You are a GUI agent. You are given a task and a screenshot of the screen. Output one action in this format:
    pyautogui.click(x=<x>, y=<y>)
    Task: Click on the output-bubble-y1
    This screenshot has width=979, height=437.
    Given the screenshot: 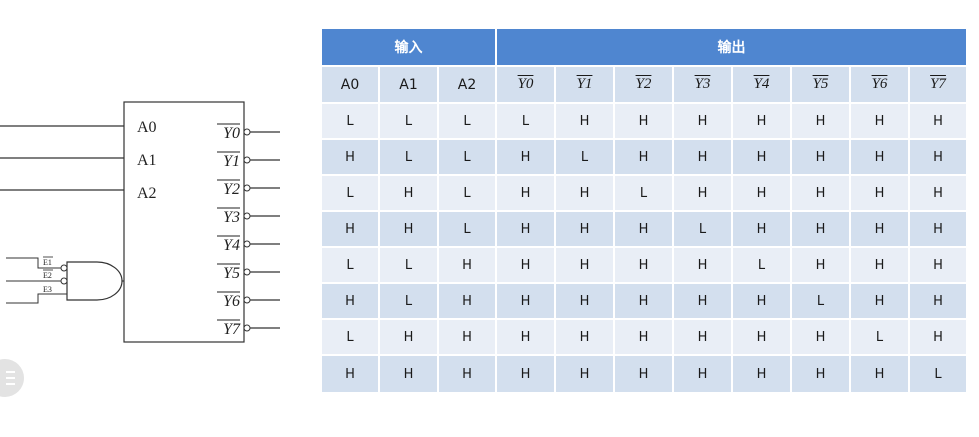 What is the action you would take?
    pyautogui.click(x=247, y=160)
    